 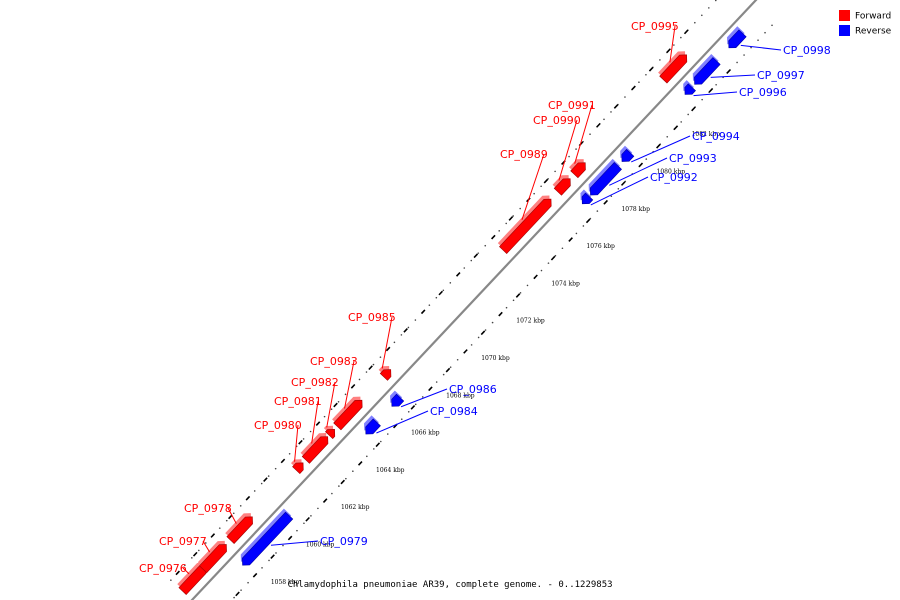 I want to click on gene-label: CP_0991, so click(x=572, y=105).